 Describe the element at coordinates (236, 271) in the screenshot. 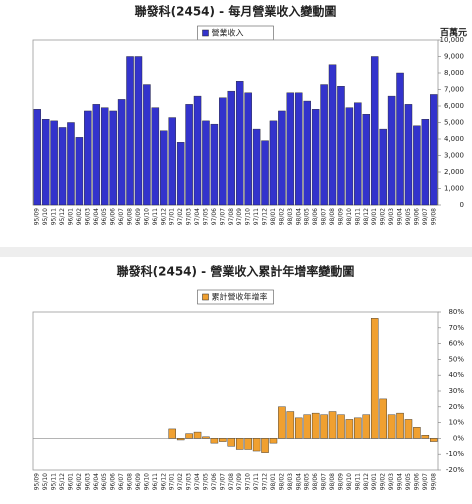

I see `chart-title: 聯發科(2454) - 營業收入累計年增率變動圖` at that location.